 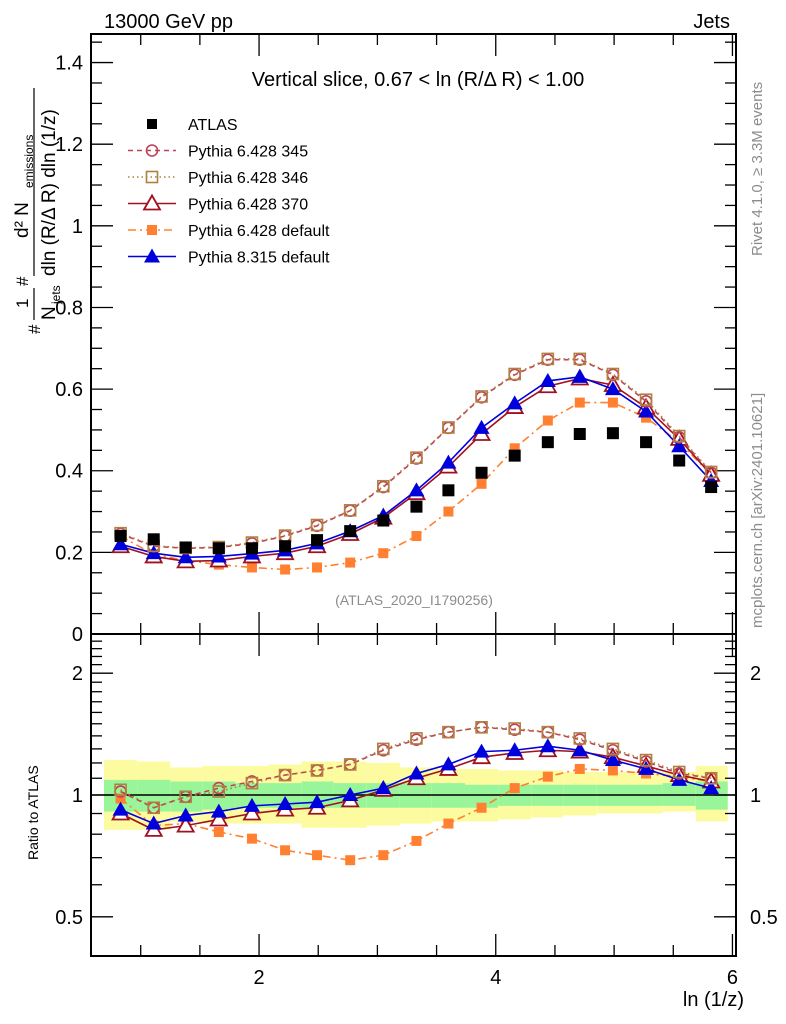 I want to click on ylabel-prefactor-den-hash: #, so click(x=34, y=329).